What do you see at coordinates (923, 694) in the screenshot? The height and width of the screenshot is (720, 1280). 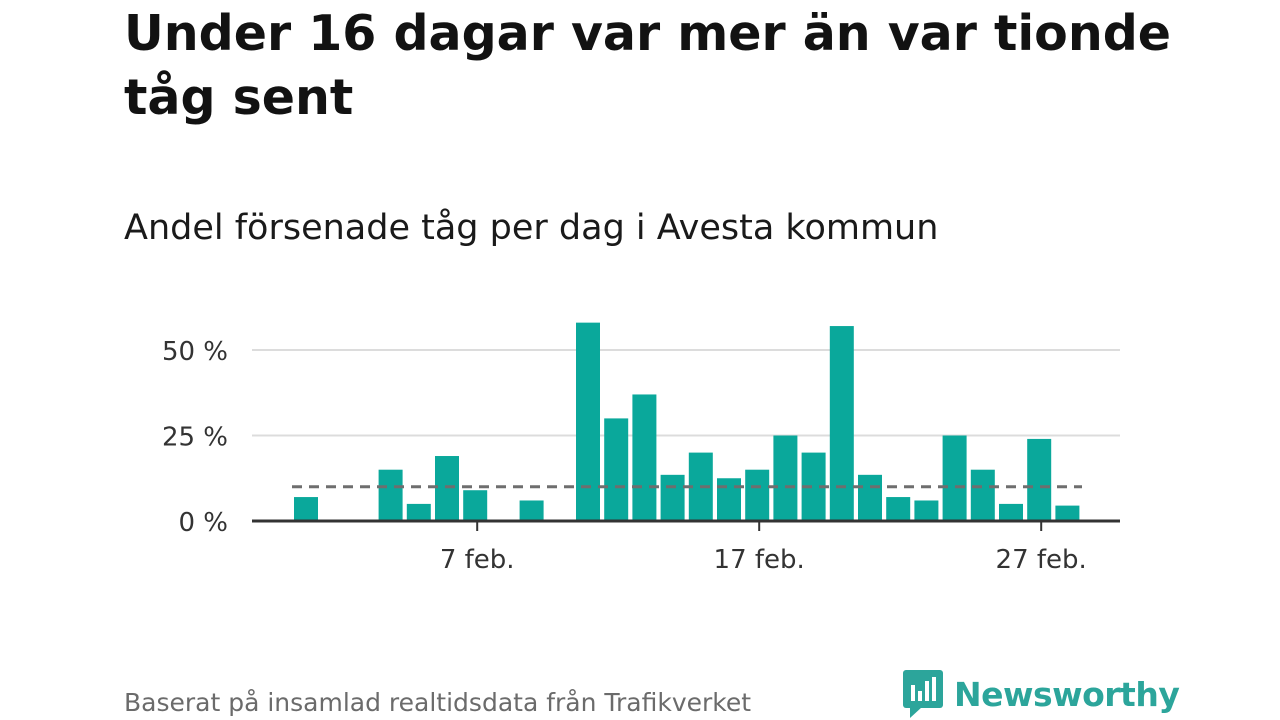 I see `bar-chart-speech-bubble-icon` at bounding box center [923, 694].